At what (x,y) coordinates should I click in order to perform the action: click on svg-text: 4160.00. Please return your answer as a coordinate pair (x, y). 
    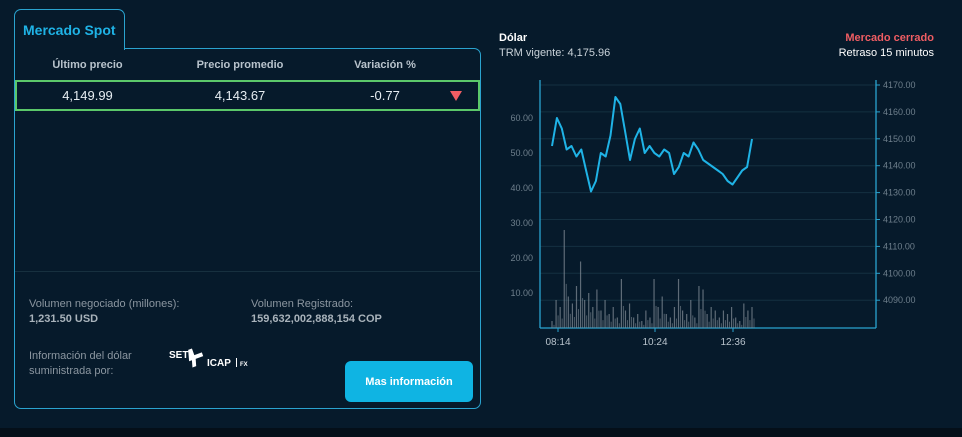
    Looking at the image, I should click on (899, 112).